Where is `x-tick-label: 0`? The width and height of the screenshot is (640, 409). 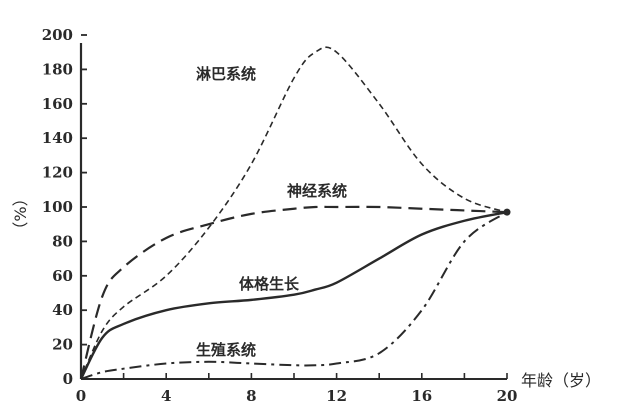 x-tick-label: 0 is located at coordinates (81, 396).